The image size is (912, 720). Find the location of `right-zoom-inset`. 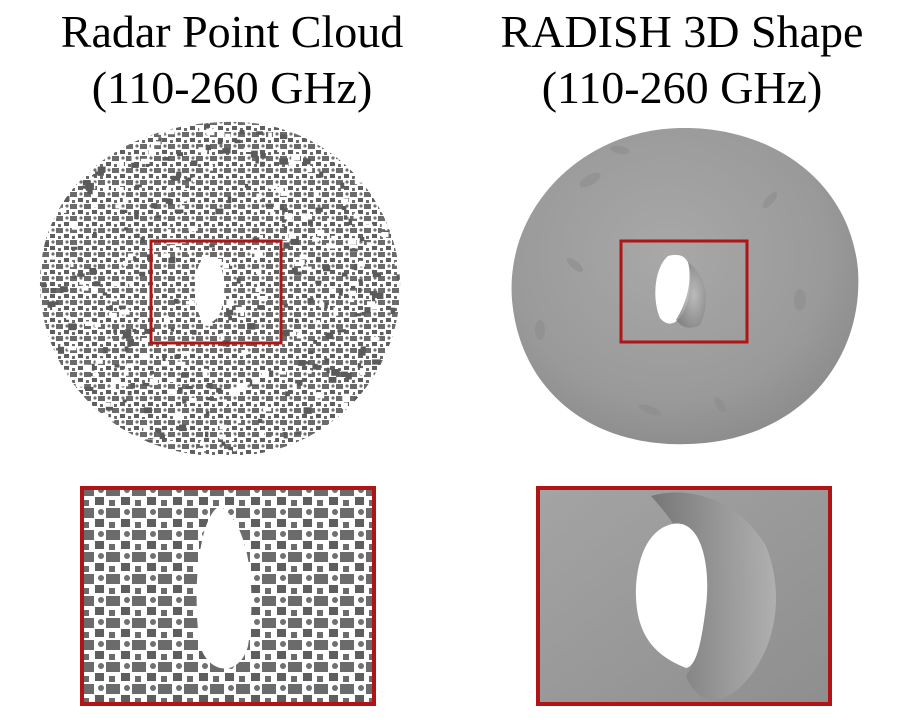

right-zoom-inset is located at coordinates (684, 596).